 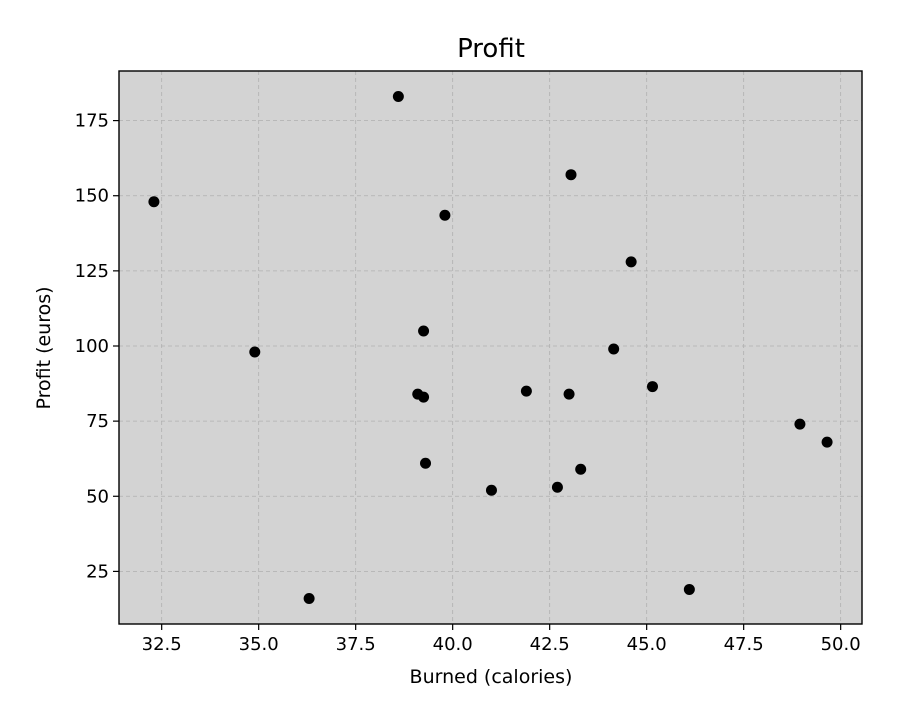 I want to click on y-tick-label: 150, so click(x=92, y=196).